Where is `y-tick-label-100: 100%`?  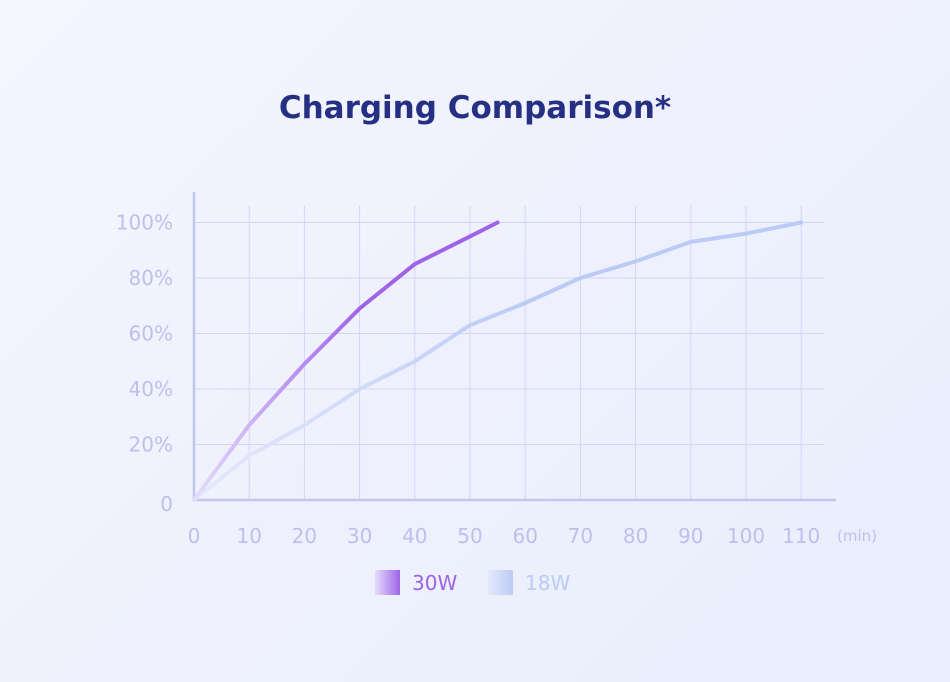 y-tick-label-100: 100% is located at coordinates (144, 223).